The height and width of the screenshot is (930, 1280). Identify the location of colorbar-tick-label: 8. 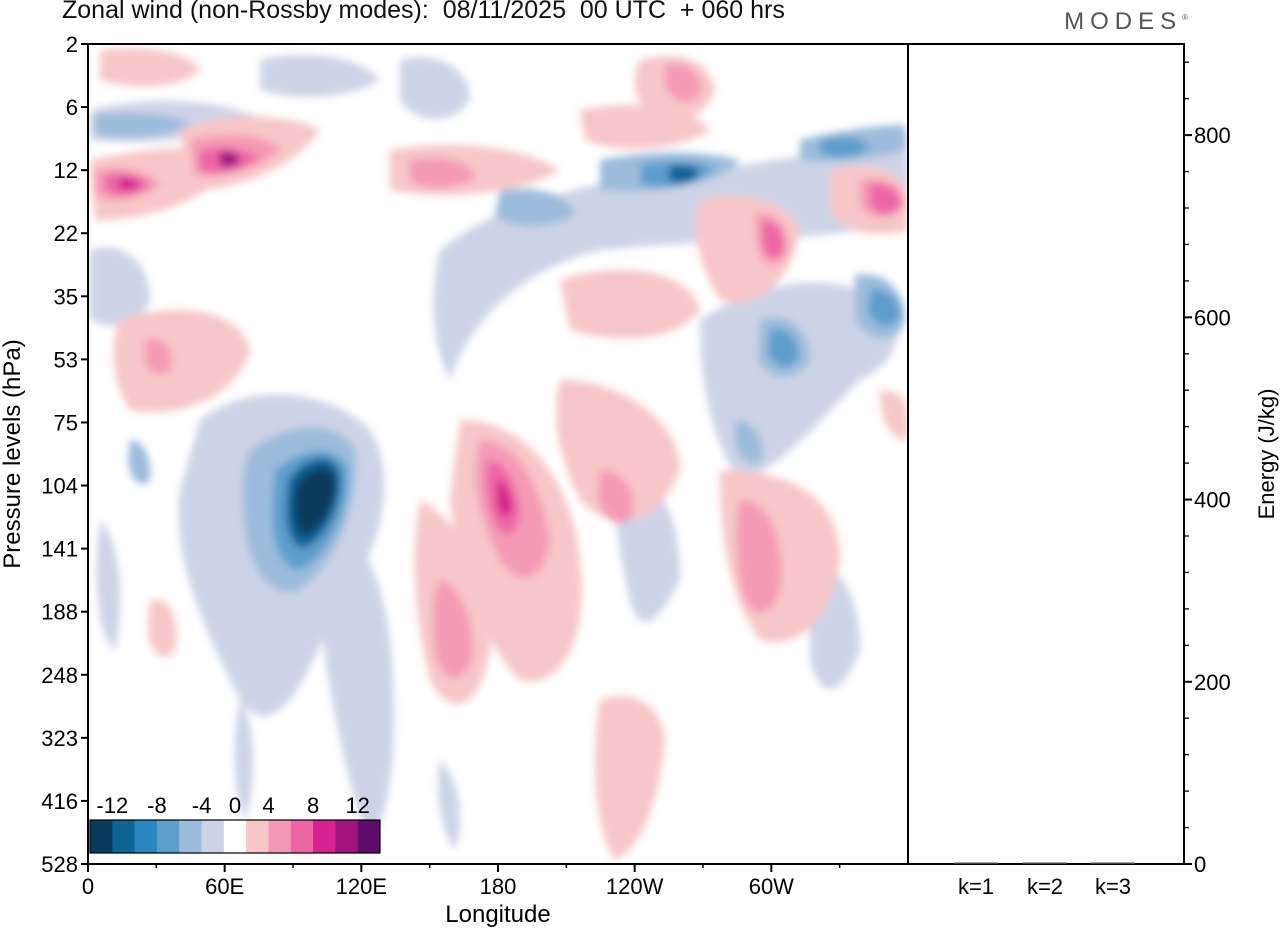
(313, 805).